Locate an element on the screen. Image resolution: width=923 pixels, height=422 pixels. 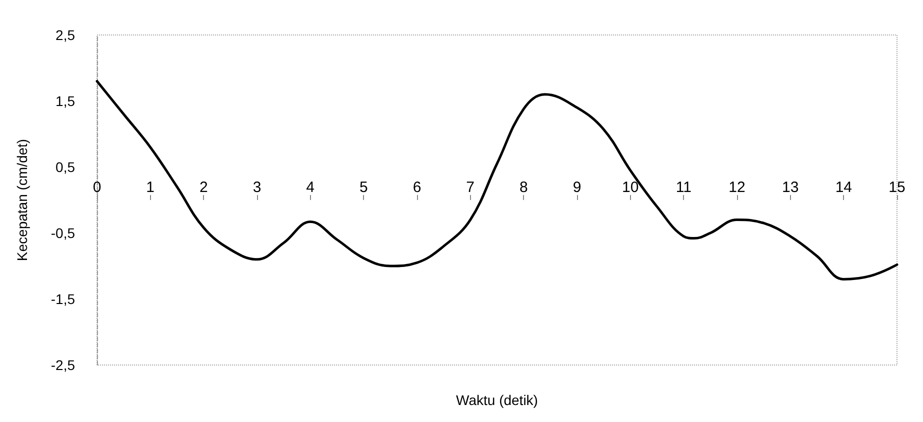
x-tick-label: 2 is located at coordinates (203, 187).